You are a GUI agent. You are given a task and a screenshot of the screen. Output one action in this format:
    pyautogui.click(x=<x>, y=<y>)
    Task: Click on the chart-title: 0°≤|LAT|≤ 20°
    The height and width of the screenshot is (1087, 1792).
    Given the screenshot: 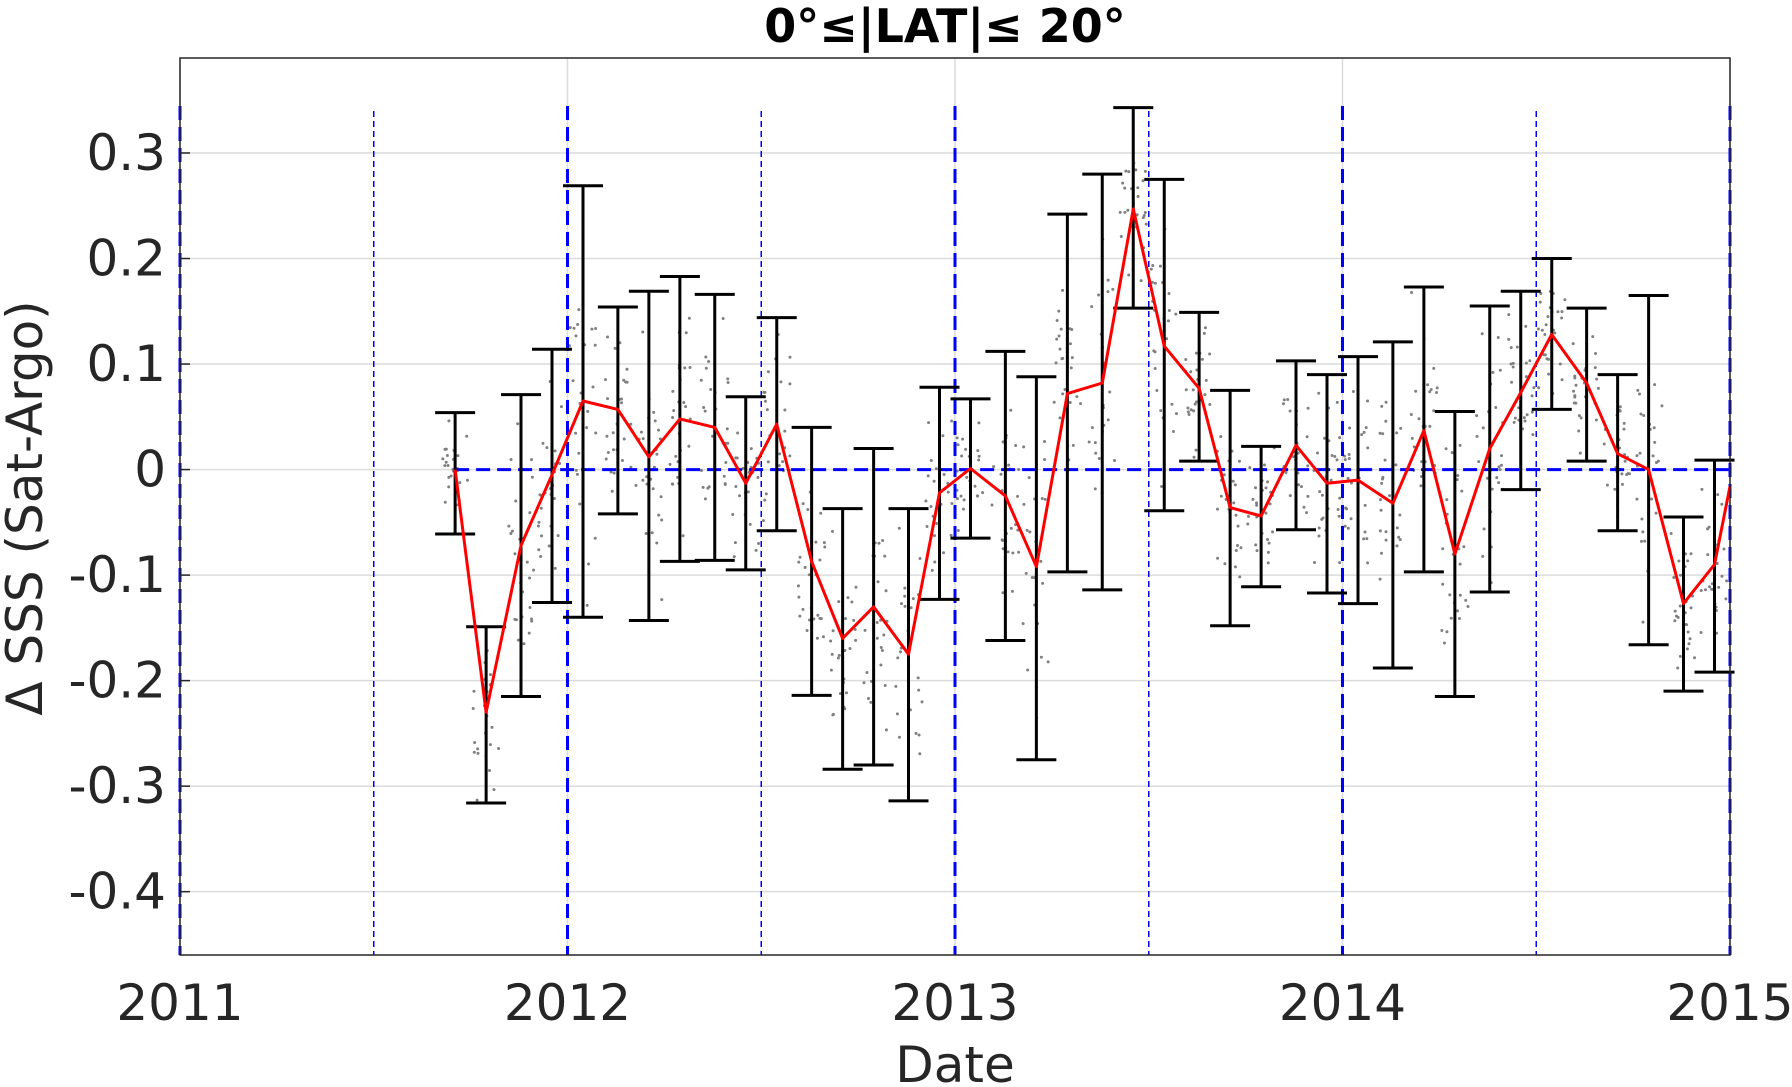 What is the action you would take?
    pyautogui.click(x=944, y=27)
    